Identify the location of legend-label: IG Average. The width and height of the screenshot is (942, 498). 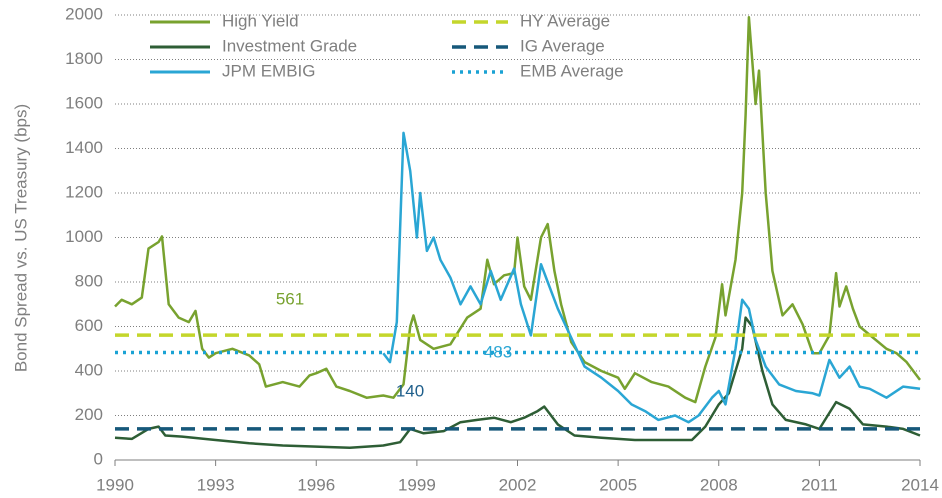
(562, 45).